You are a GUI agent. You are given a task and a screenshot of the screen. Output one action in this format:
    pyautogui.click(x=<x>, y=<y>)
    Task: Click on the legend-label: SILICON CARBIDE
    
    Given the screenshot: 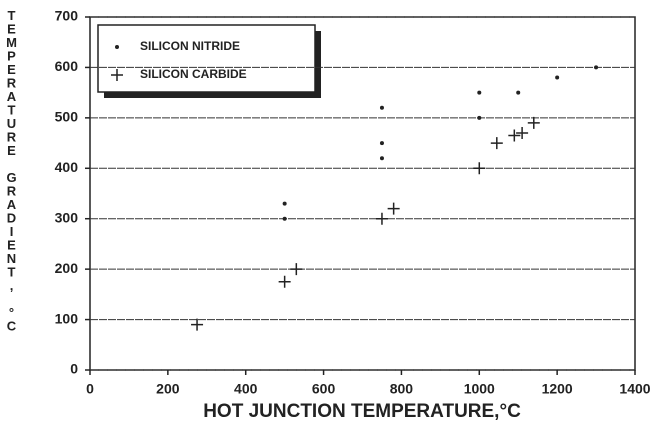 What is the action you would take?
    pyautogui.click(x=193, y=74)
    